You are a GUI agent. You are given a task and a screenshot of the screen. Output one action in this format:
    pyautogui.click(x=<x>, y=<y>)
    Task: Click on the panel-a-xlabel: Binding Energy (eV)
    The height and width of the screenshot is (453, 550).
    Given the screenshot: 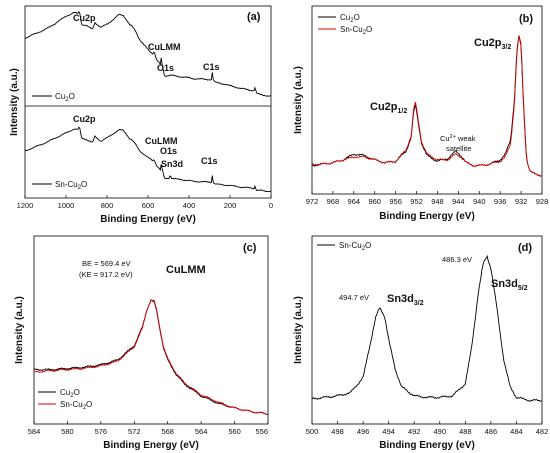 What is the action you would take?
    pyautogui.click(x=148, y=219)
    